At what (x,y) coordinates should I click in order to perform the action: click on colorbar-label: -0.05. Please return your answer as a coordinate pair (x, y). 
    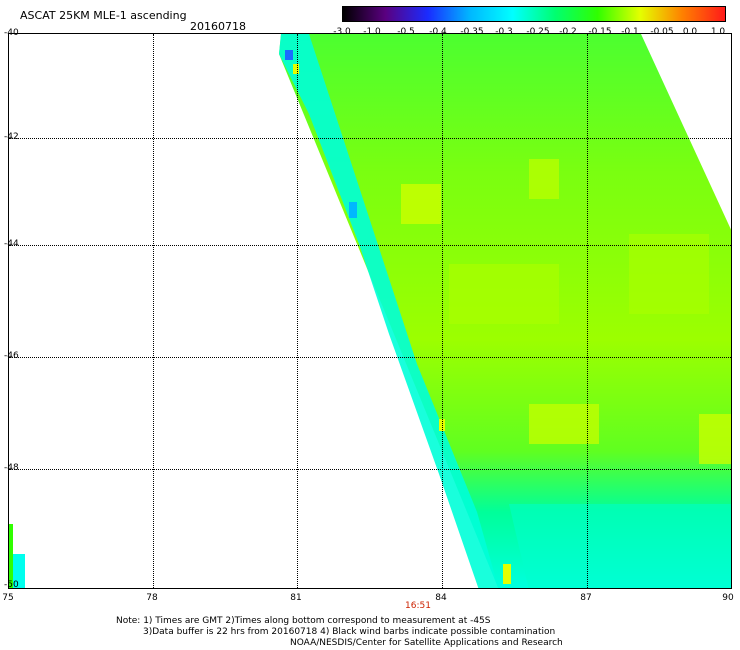
    Looking at the image, I should click on (662, 32).